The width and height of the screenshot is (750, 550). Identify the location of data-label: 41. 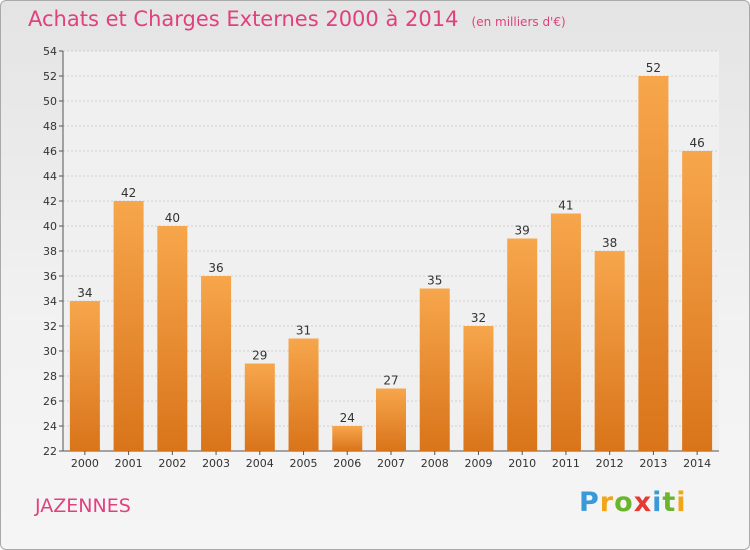
(565, 206).